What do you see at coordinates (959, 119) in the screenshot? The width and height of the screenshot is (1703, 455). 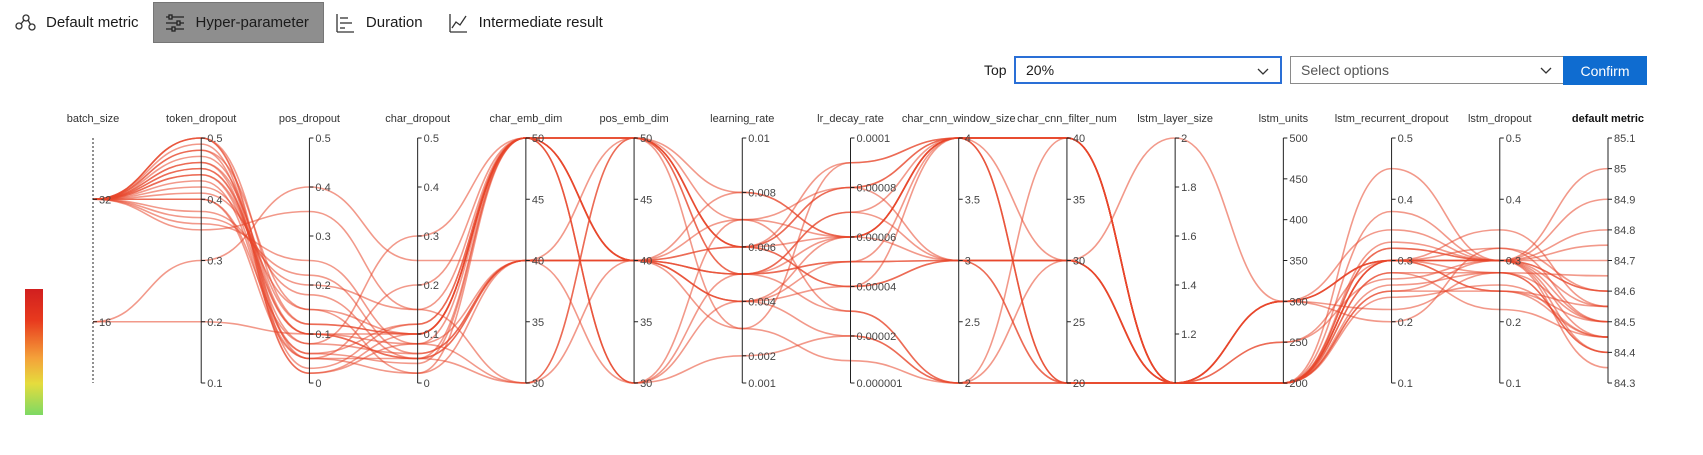 I see `axis-title: char_cnn_window_size` at bounding box center [959, 119].